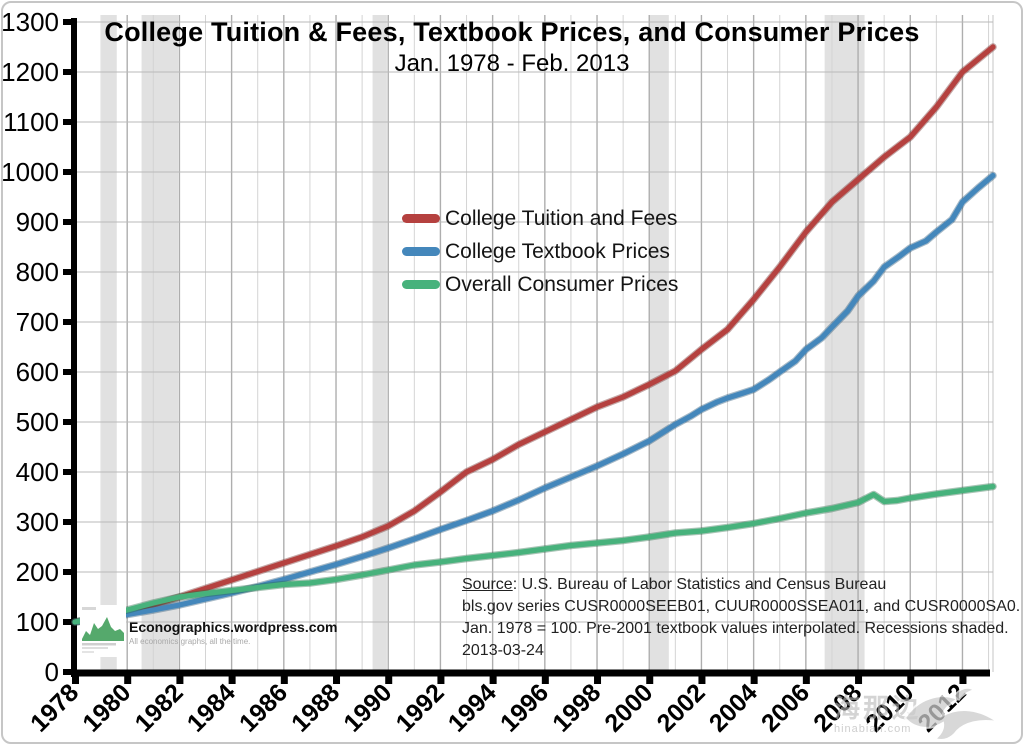  Describe the element at coordinates (421, 284) in the screenshot. I see `cpi-line-swatch` at that location.